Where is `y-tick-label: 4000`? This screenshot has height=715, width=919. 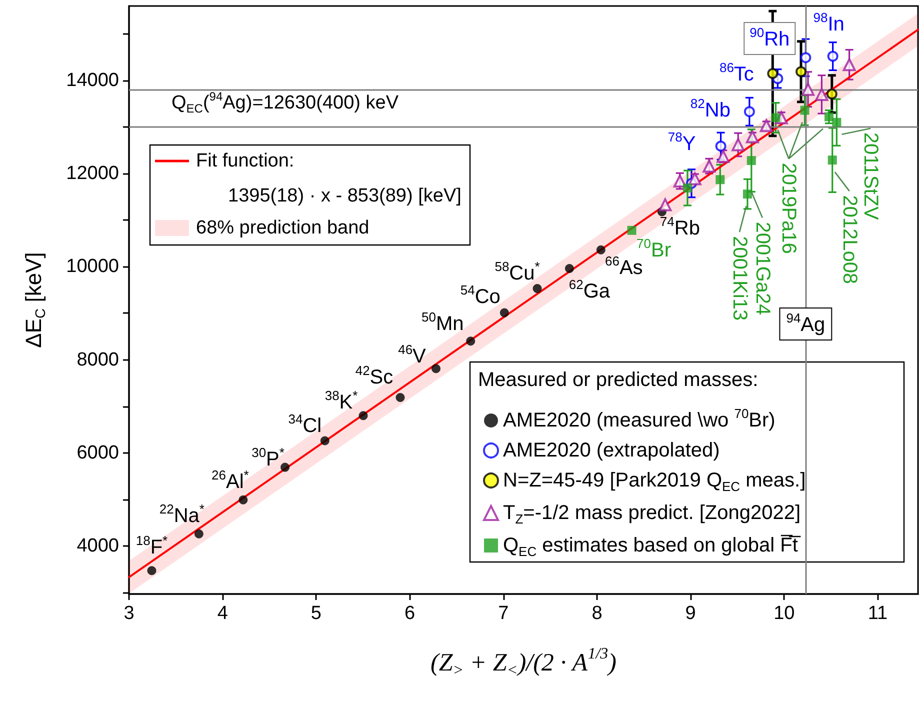 y-tick-label: 4000 is located at coordinates (97, 545).